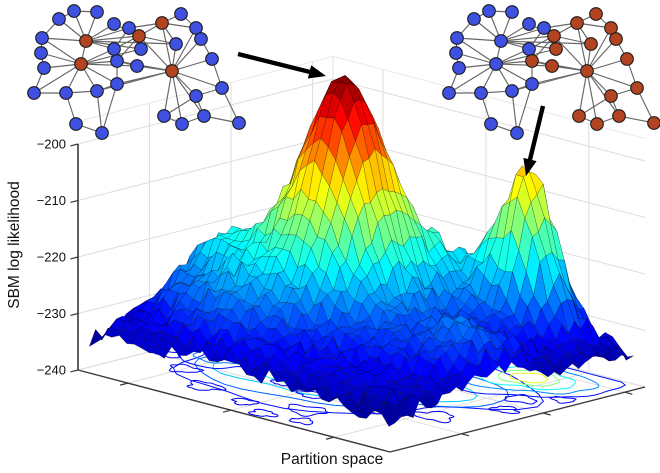  Describe the element at coordinates (530, 166) in the screenshot. I see `arrow-to-secondary-peak-head` at that location.